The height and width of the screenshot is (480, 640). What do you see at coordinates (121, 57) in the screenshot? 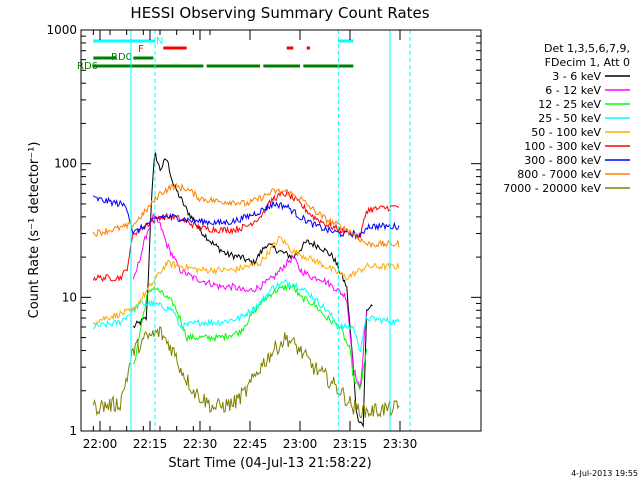
I see `annotation-label-rd0: RD0` at bounding box center [121, 57].